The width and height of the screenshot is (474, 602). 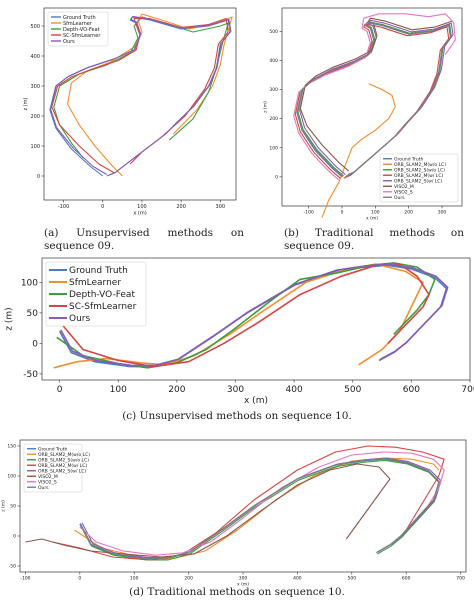 I want to click on x-tick-label: 600, so click(x=406, y=579).